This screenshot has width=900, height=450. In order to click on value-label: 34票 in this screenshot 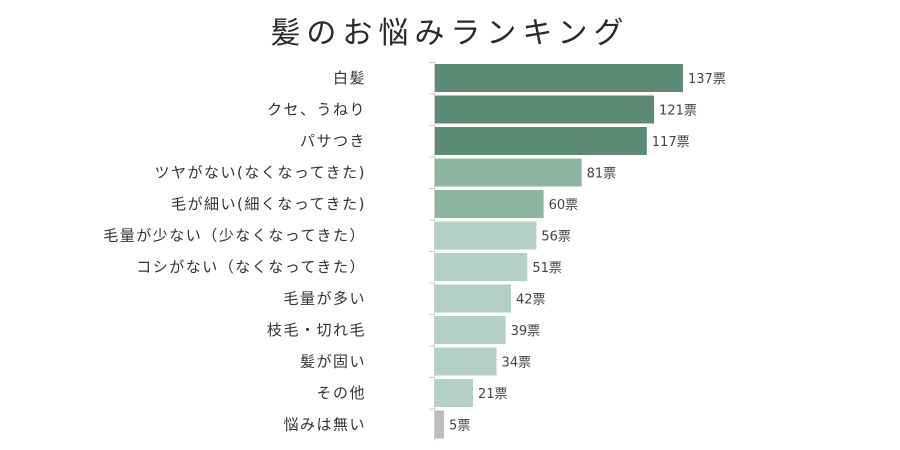, I will do `click(517, 363)`.